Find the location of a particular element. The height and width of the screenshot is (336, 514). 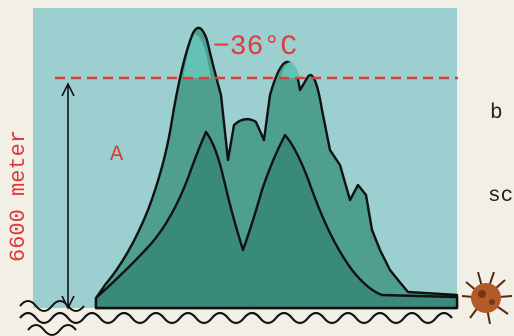

height-arrow is located at coordinates (68, 196).